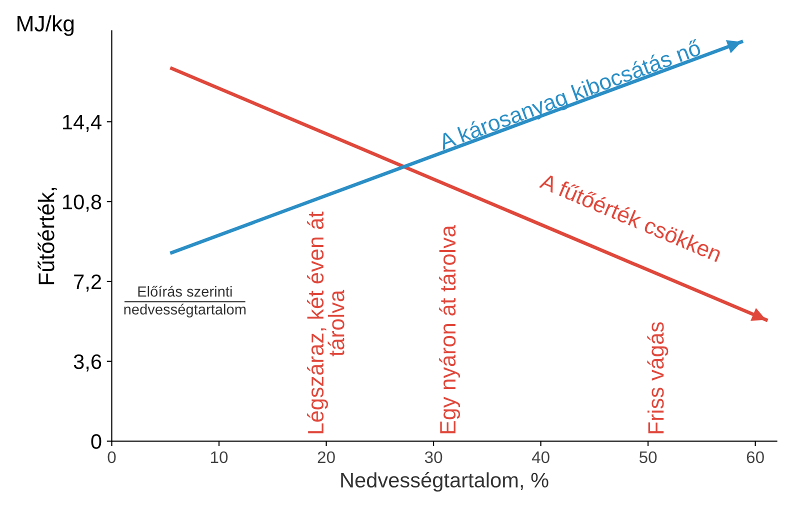 This screenshot has height=513, width=787. Describe the element at coordinates (755, 457) in the screenshot. I see `x-tick-label: 60` at that location.